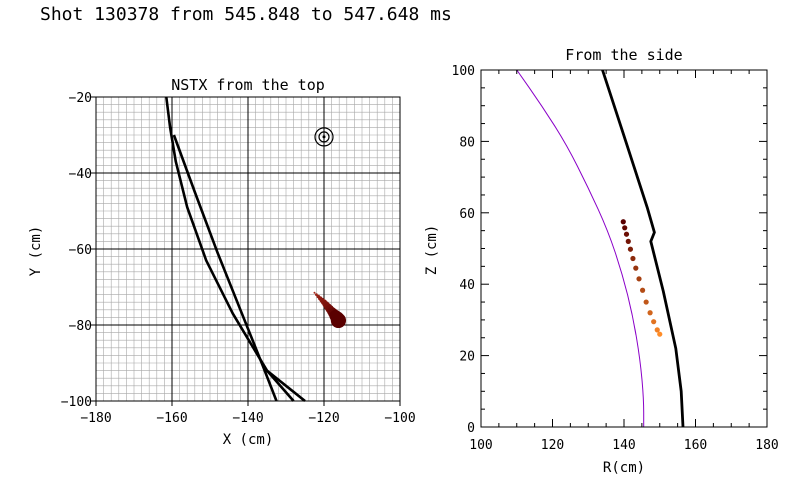 This screenshot has width=800, height=500. What do you see at coordinates (95, 418) in the screenshot?
I see `x-tick-label: −180` at bounding box center [95, 418].